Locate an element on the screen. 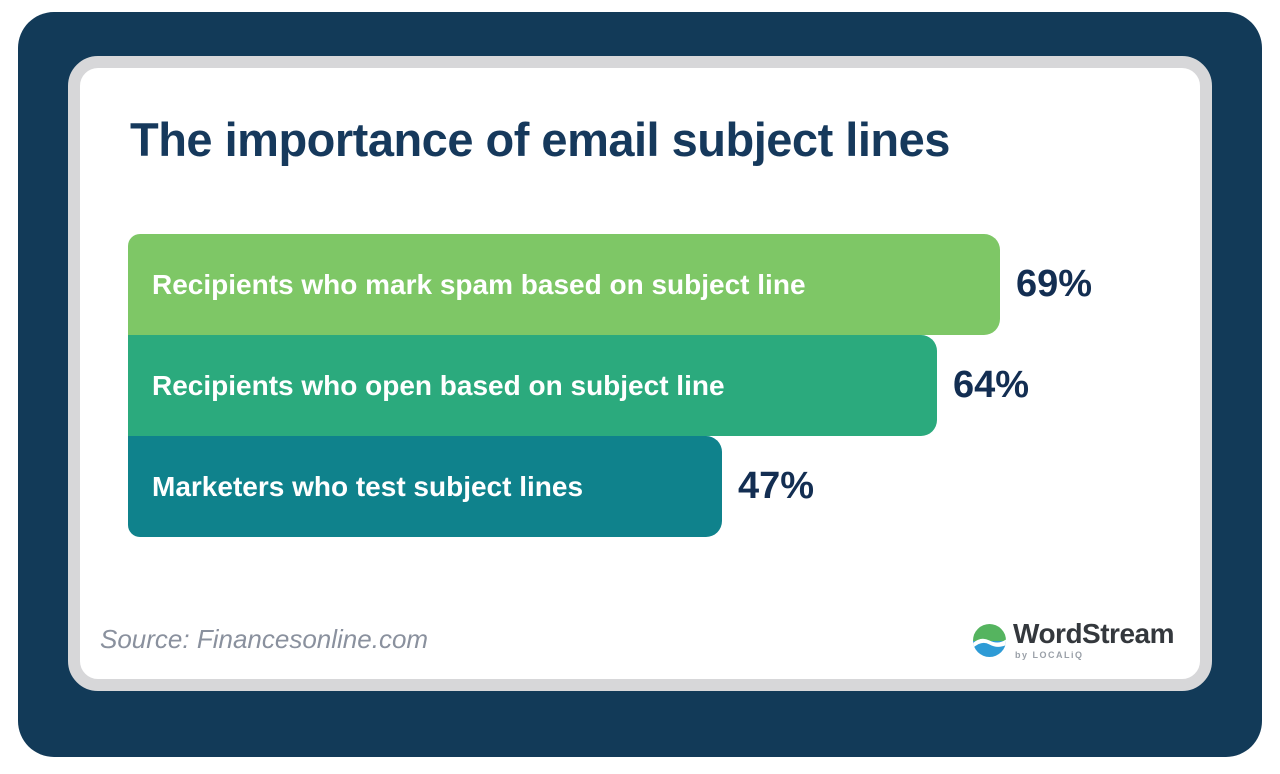 Image resolution: width=1280 pixels, height=774 pixels. bar-value: 64% is located at coordinates (991, 385).